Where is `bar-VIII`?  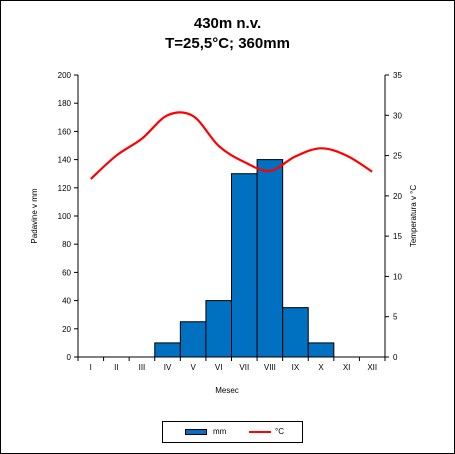
bar-VIII is located at coordinates (270, 258).